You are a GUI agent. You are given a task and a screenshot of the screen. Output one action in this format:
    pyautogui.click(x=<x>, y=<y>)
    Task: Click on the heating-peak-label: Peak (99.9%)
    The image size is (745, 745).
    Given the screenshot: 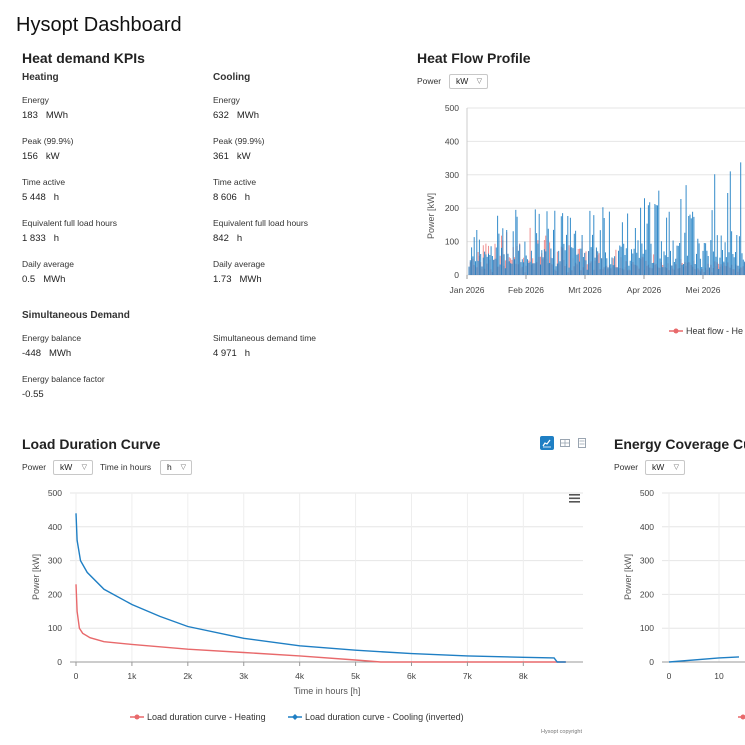 What is the action you would take?
    pyautogui.click(x=48, y=141)
    